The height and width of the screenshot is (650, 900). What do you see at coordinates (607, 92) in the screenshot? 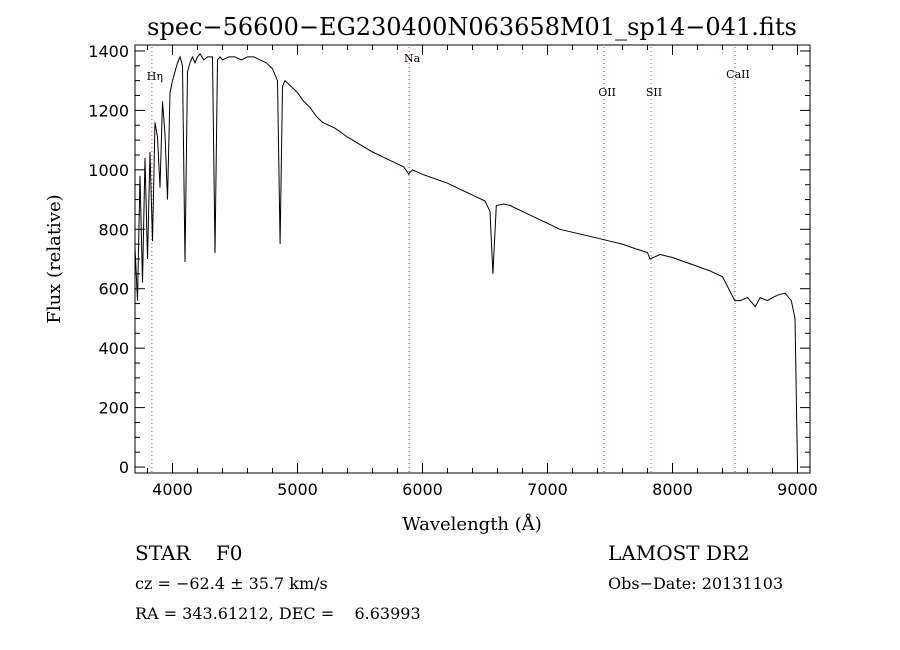
I see `spectral-line-label: OII` at bounding box center [607, 92].